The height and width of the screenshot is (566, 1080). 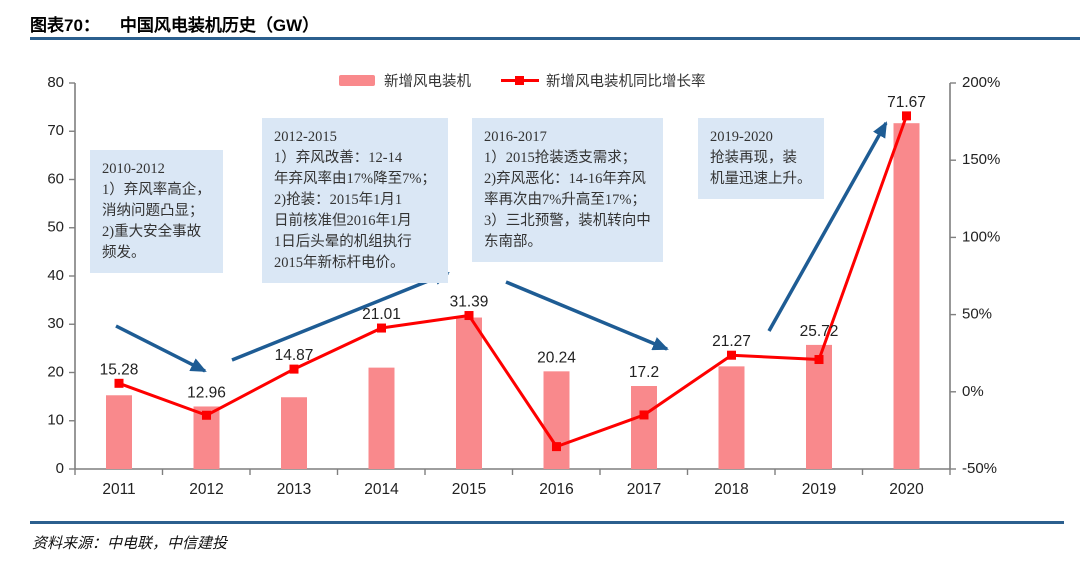 What do you see at coordinates (55, 371) in the screenshot?
I see `y-axis-left-tick-label: 20` at bounding box center [55, 371].